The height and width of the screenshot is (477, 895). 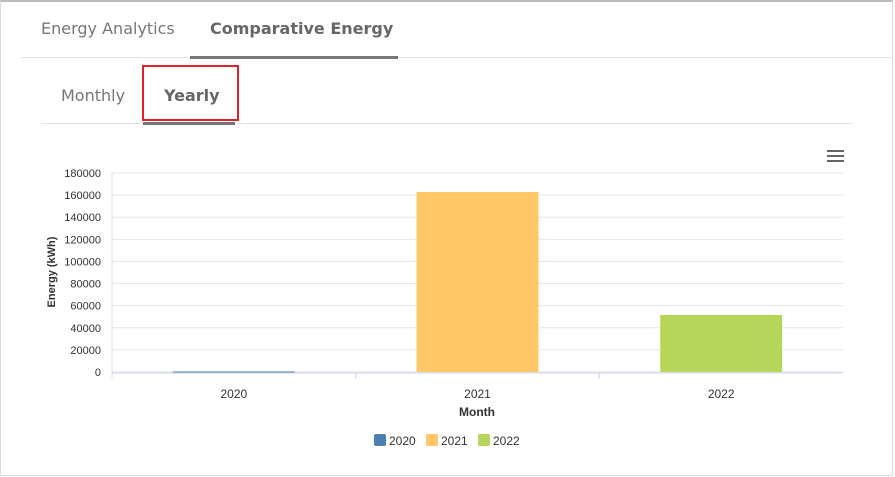 I want to click on x-tick-label: 2021, so click(x=477, y=394).